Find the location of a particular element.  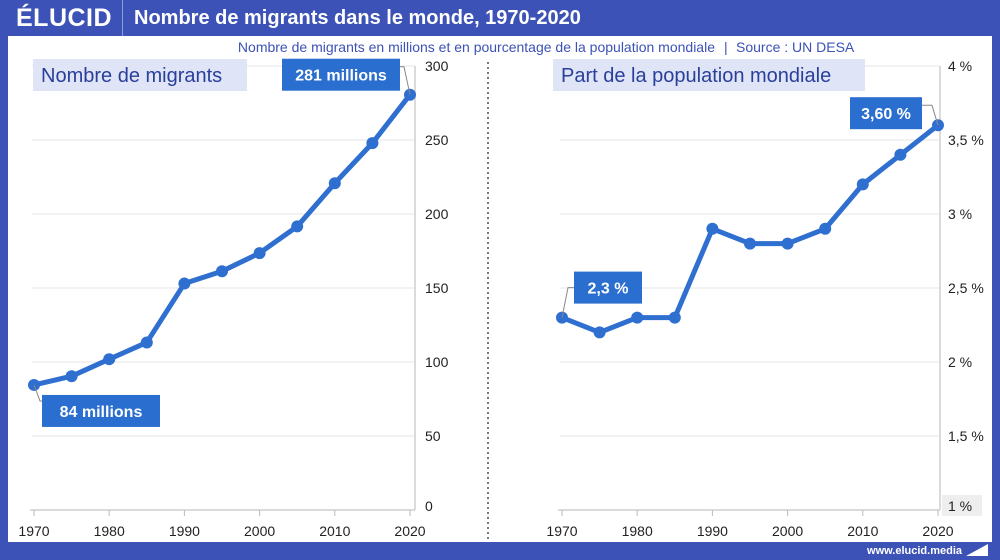

y-tick-label: 0 is located at coordinates (429, 506).